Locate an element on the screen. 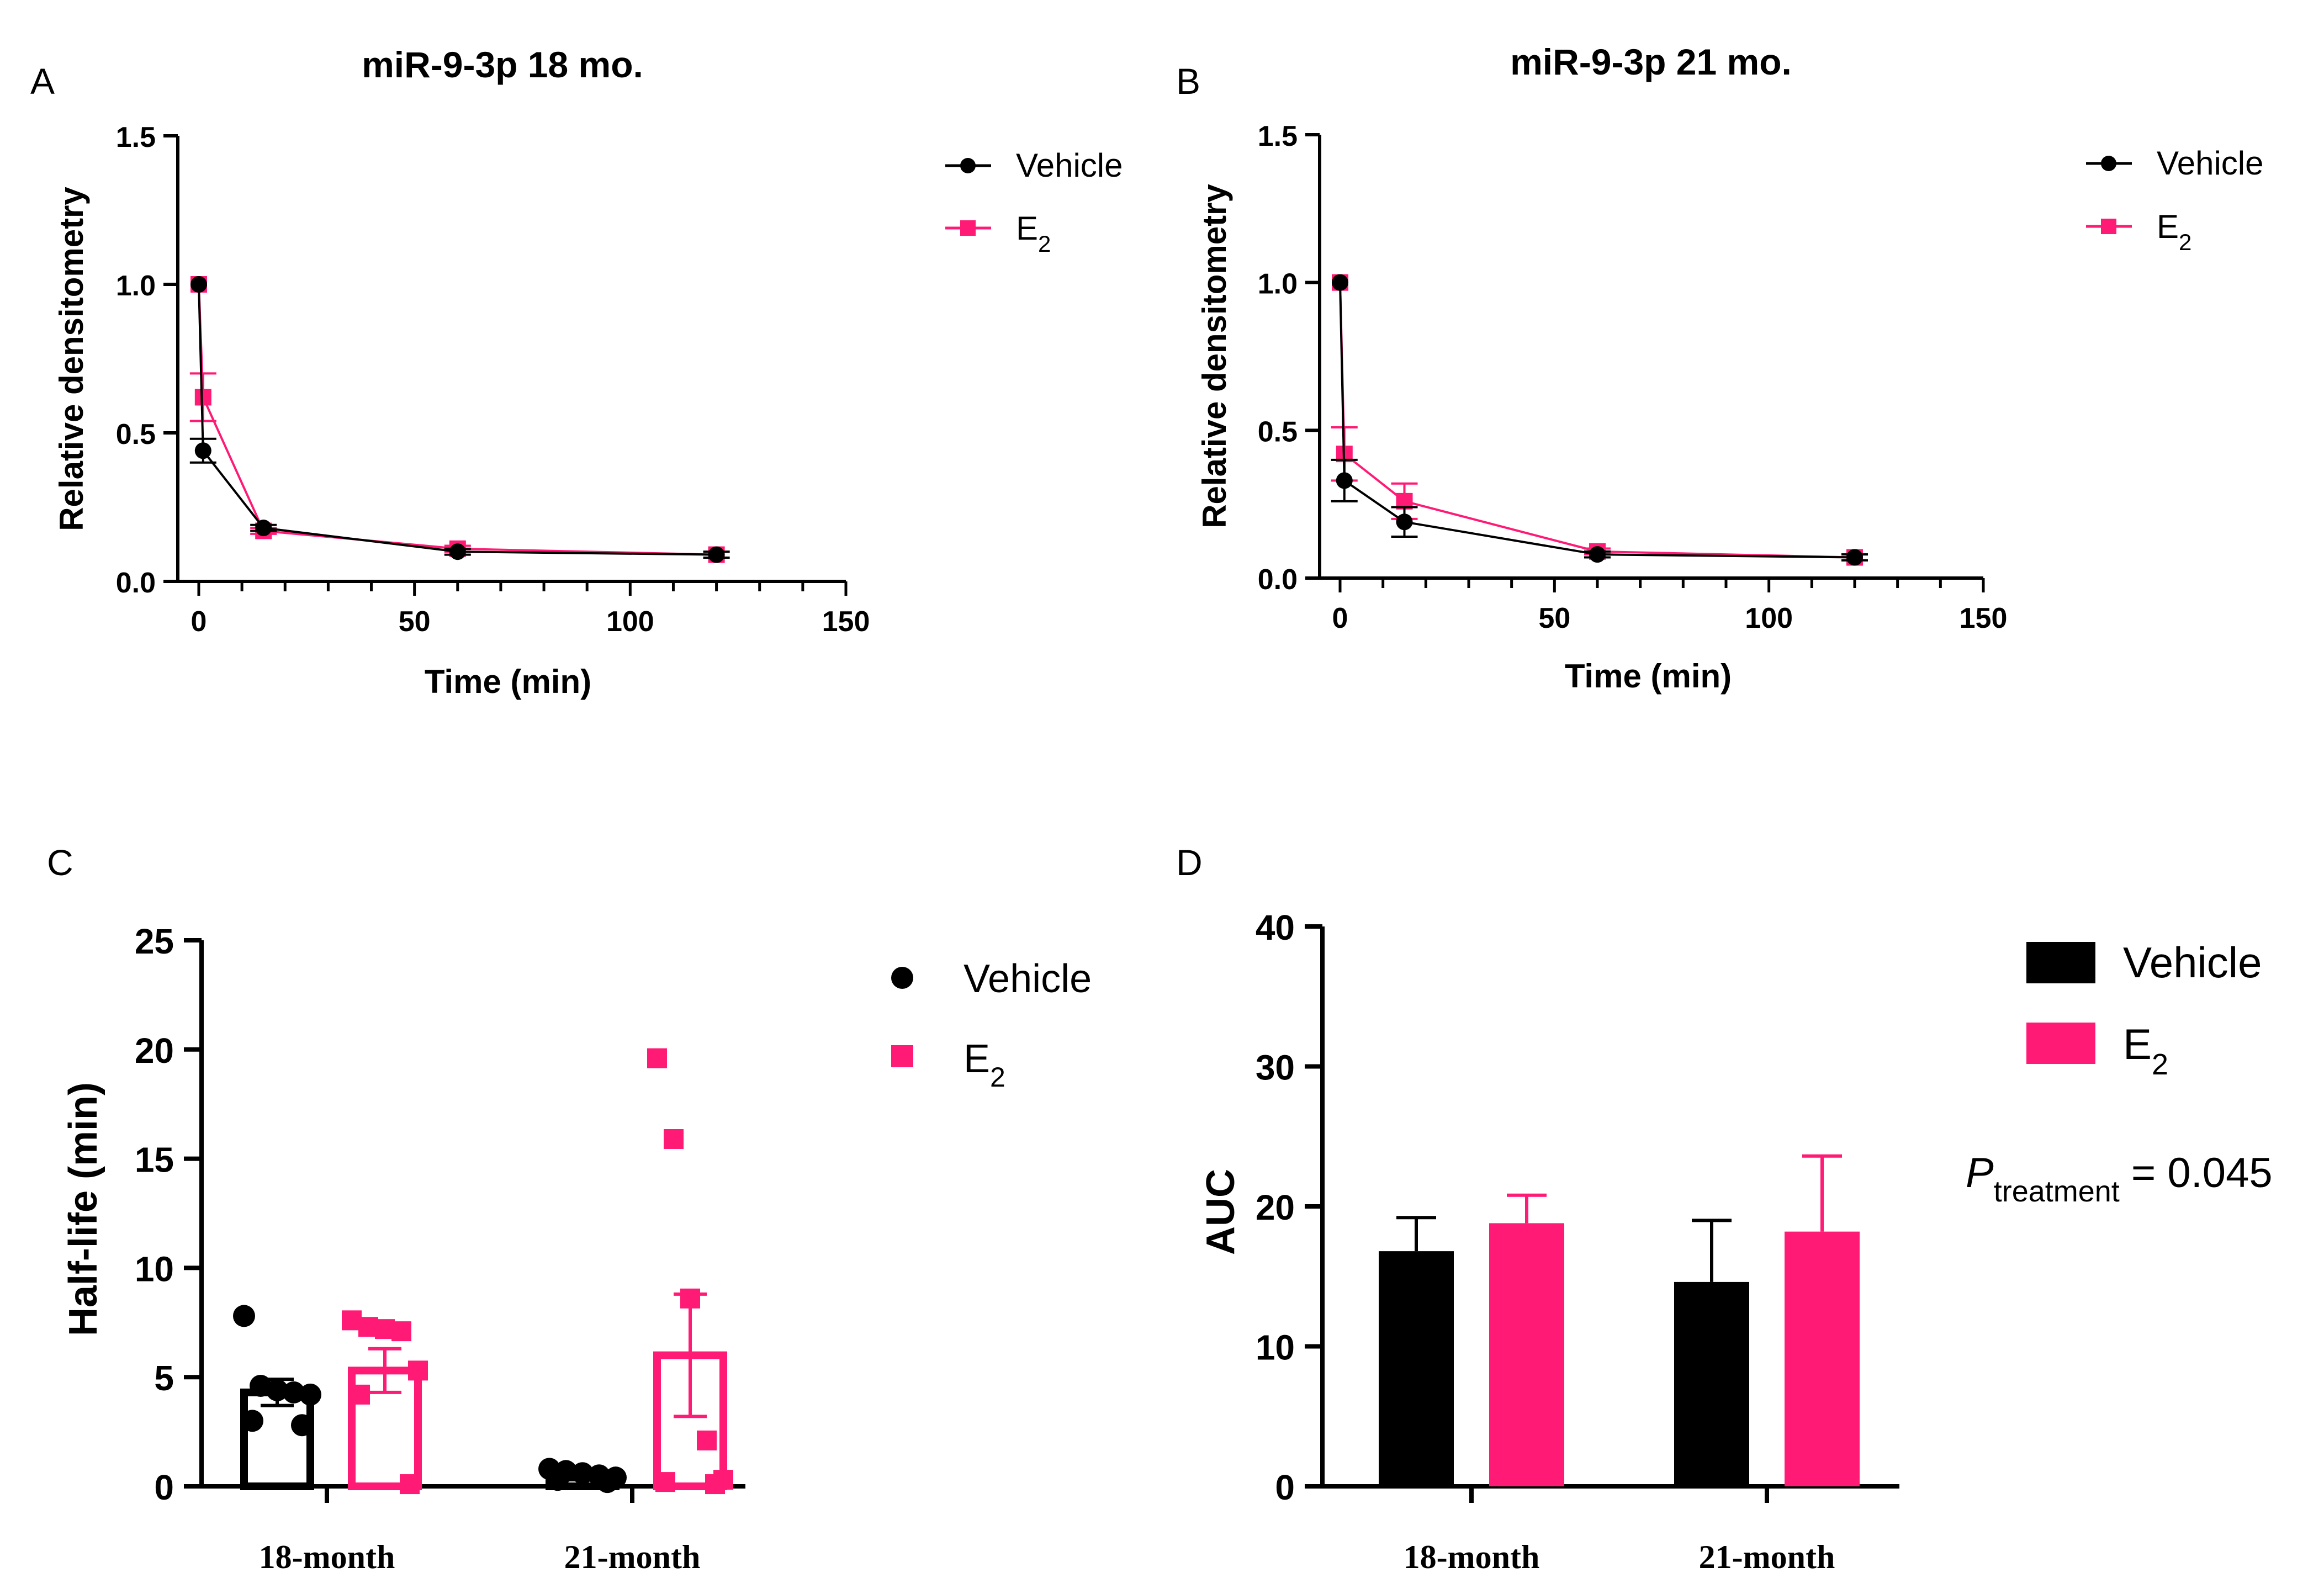 This screenshot has height=1594, width=2324. panel-d-legend: Vehicle E2 is located at coordinates (2144, 1009).